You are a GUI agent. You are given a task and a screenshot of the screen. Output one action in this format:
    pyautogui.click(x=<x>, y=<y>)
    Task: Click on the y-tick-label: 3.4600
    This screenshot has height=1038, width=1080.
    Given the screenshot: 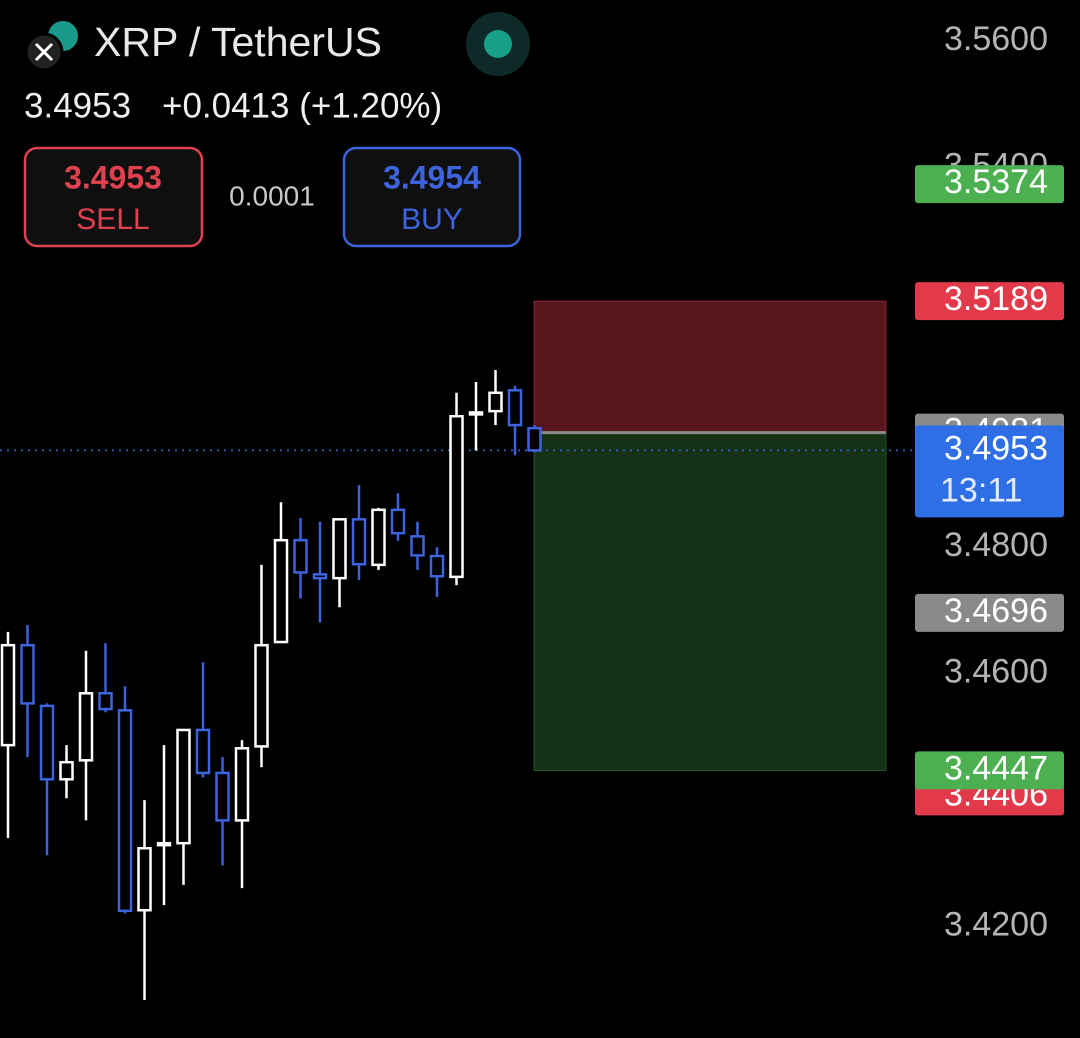 What is the action you would take?
    pyautogui.click(x=996, y=672)
    